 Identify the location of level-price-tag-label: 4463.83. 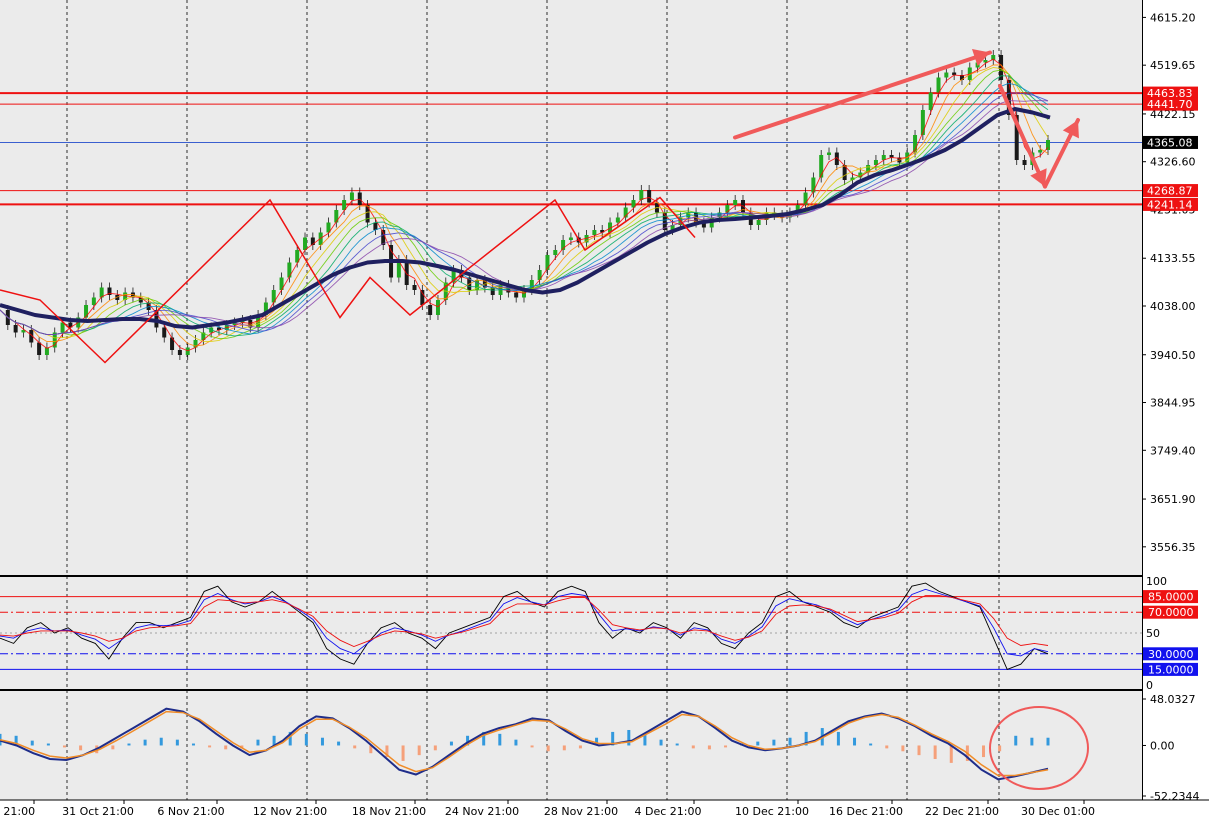
(1170, 93).